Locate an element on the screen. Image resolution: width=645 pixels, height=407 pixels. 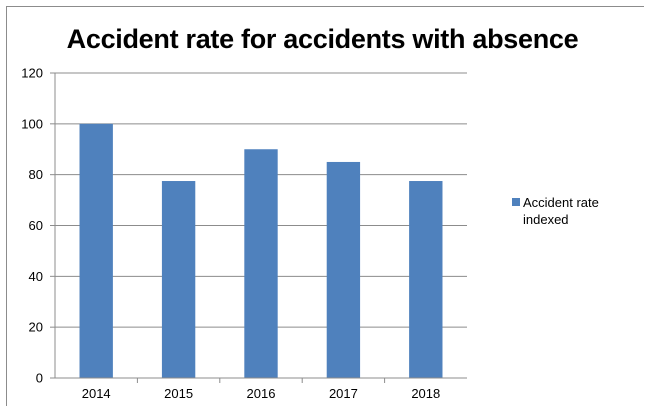
y-tick-label: 100 is located at coordinates (32, 123).